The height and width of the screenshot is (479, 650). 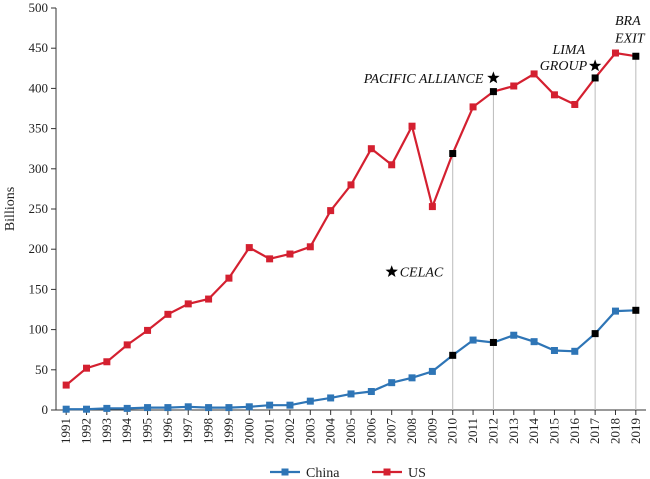 I want to click on x-tick-label: 2003, so click(x=309, y=431).